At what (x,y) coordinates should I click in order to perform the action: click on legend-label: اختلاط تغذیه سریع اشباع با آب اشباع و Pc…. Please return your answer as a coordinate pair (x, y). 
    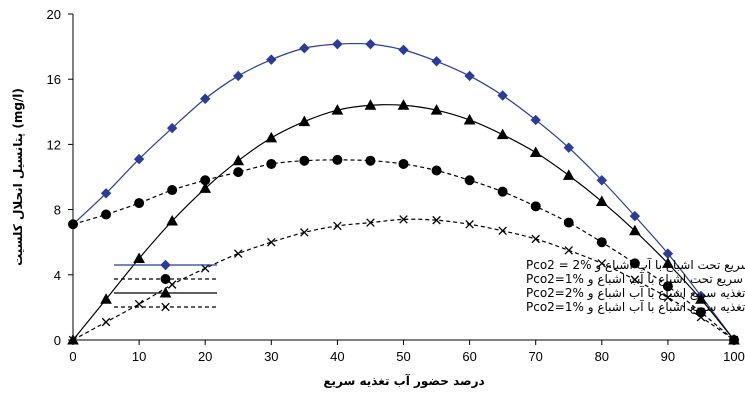
    Looking at the image, I should click on (635, 293).